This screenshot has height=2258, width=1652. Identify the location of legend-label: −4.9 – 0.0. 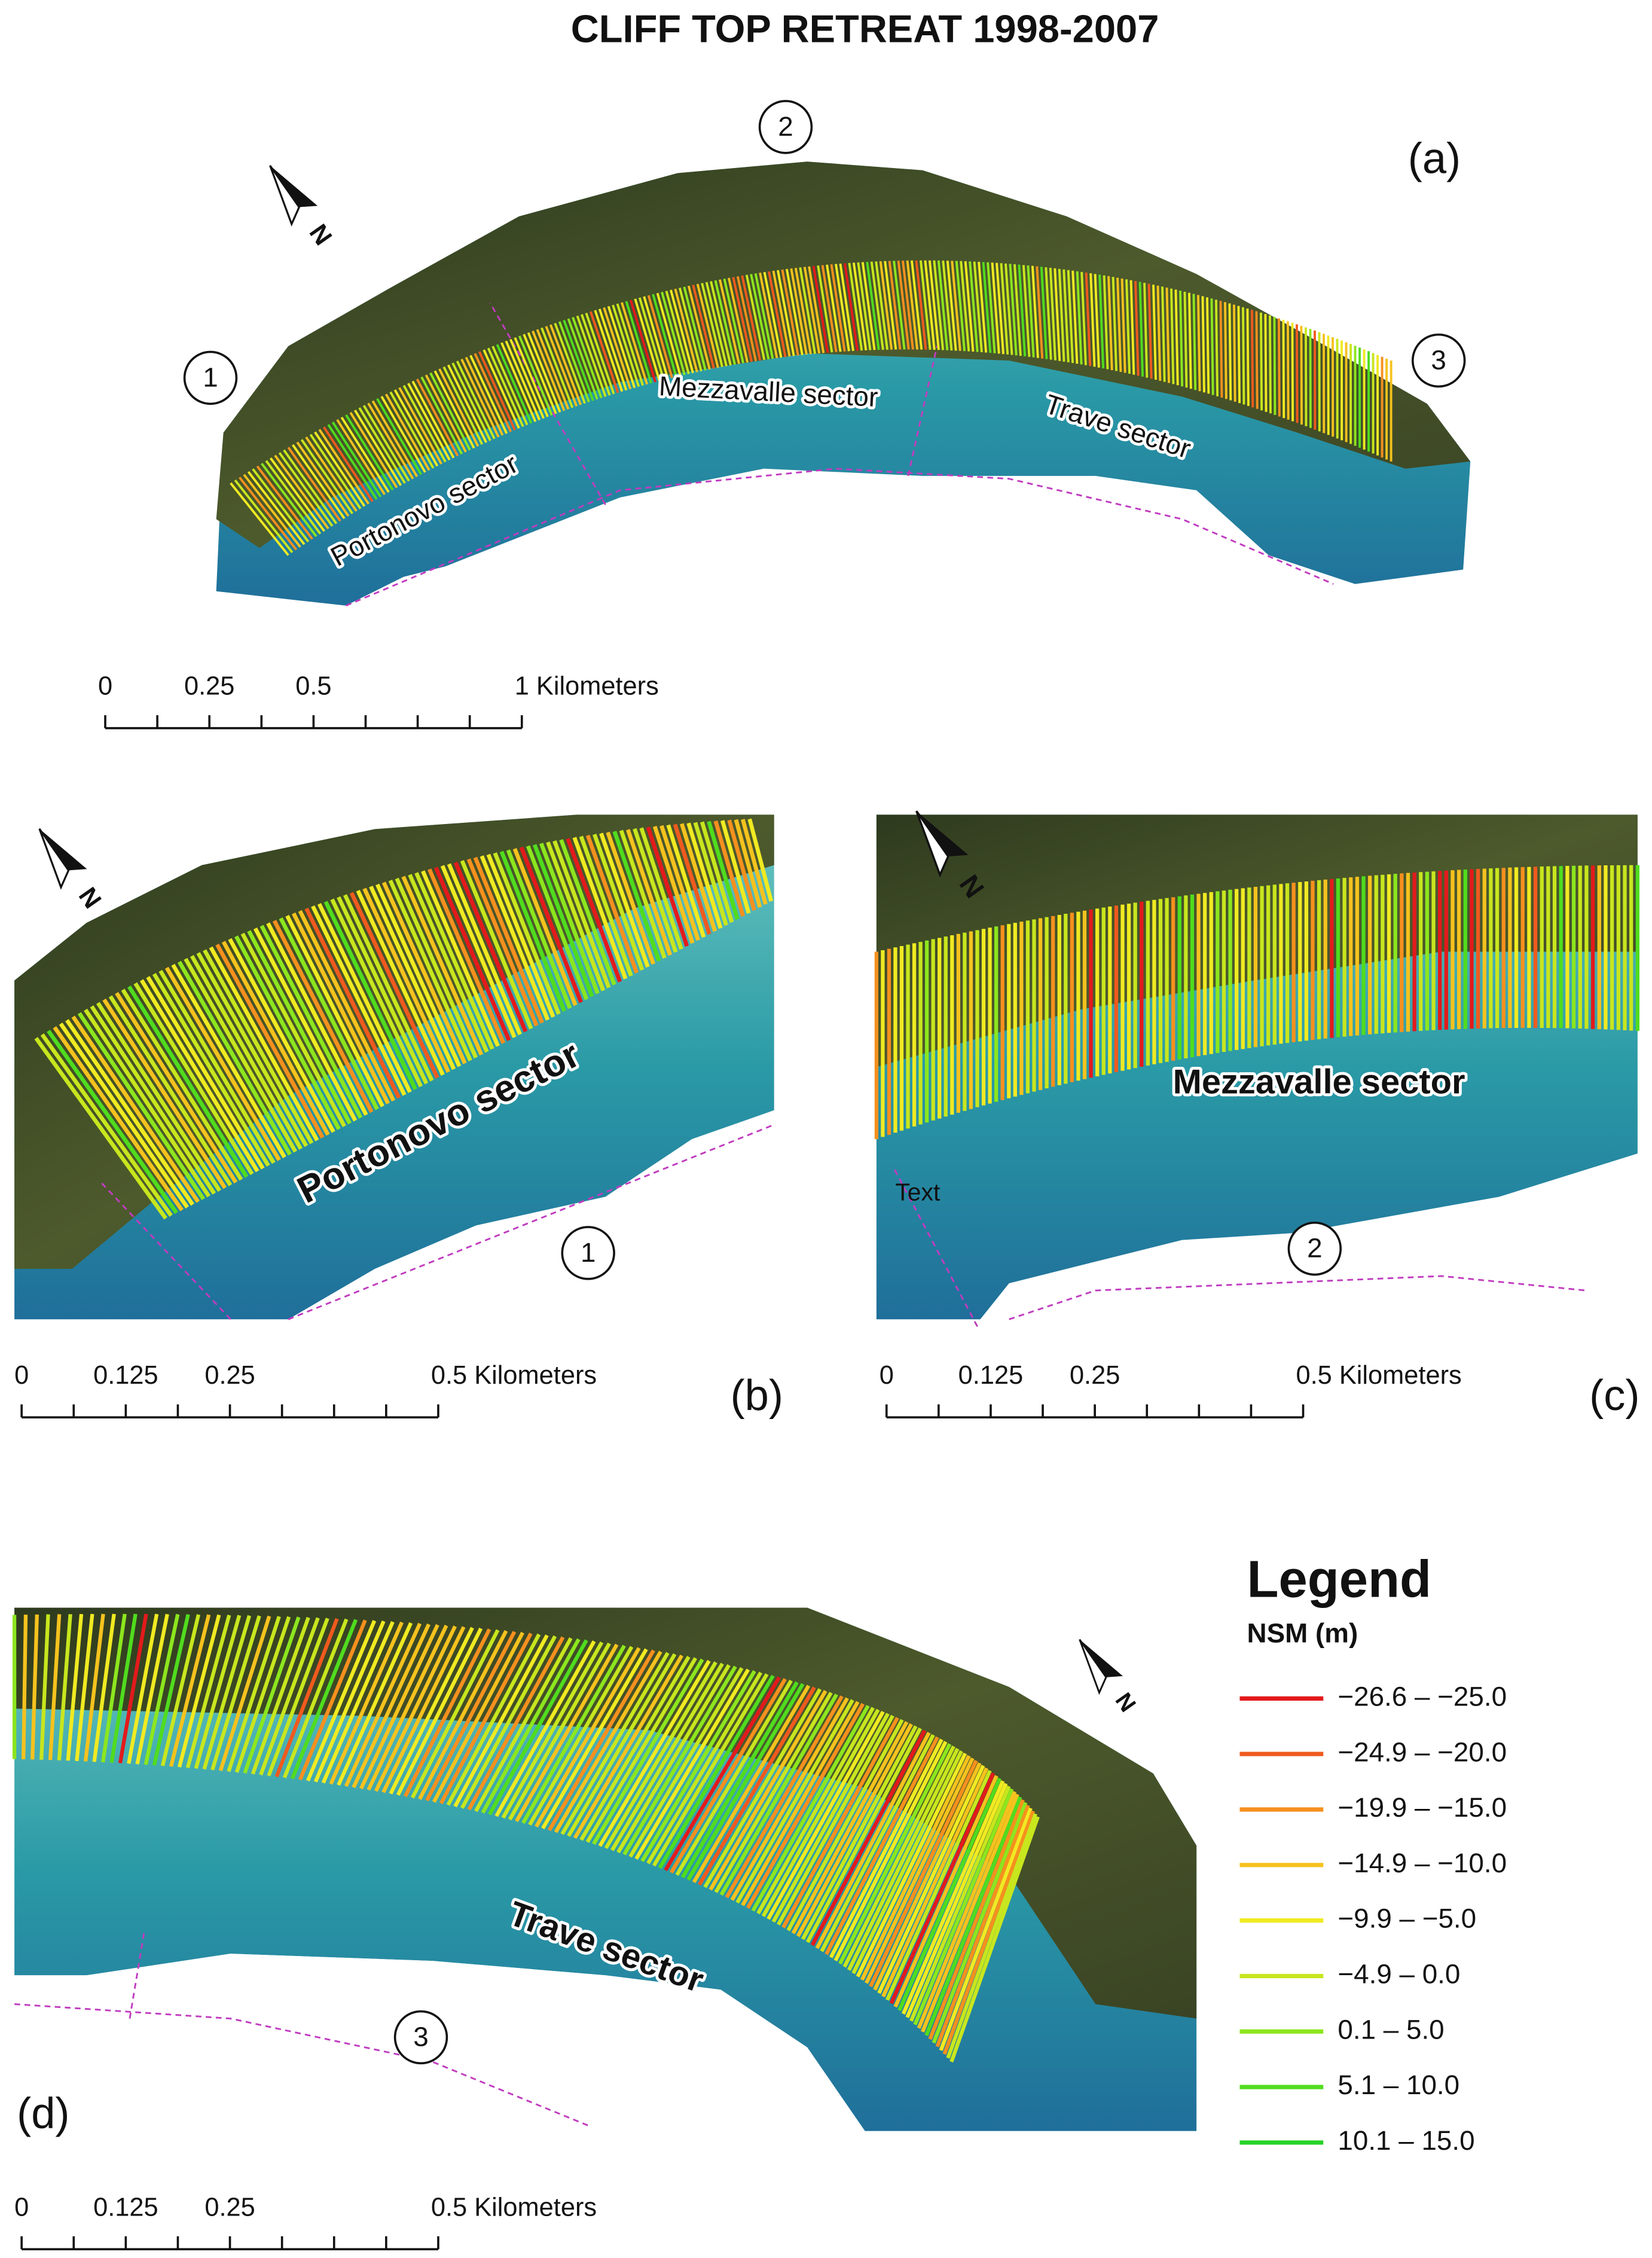
(1399, 1974).